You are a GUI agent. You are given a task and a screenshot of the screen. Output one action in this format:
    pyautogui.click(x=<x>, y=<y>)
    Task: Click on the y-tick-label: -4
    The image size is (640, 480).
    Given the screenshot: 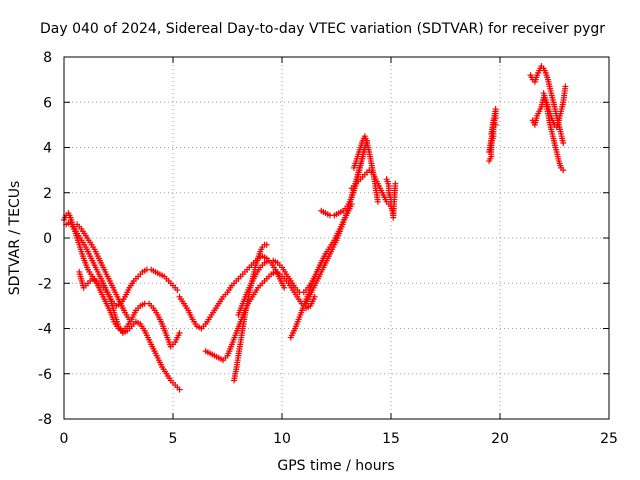 What is the action you would take?
    pyautogui.click(x=45, y=330)
    